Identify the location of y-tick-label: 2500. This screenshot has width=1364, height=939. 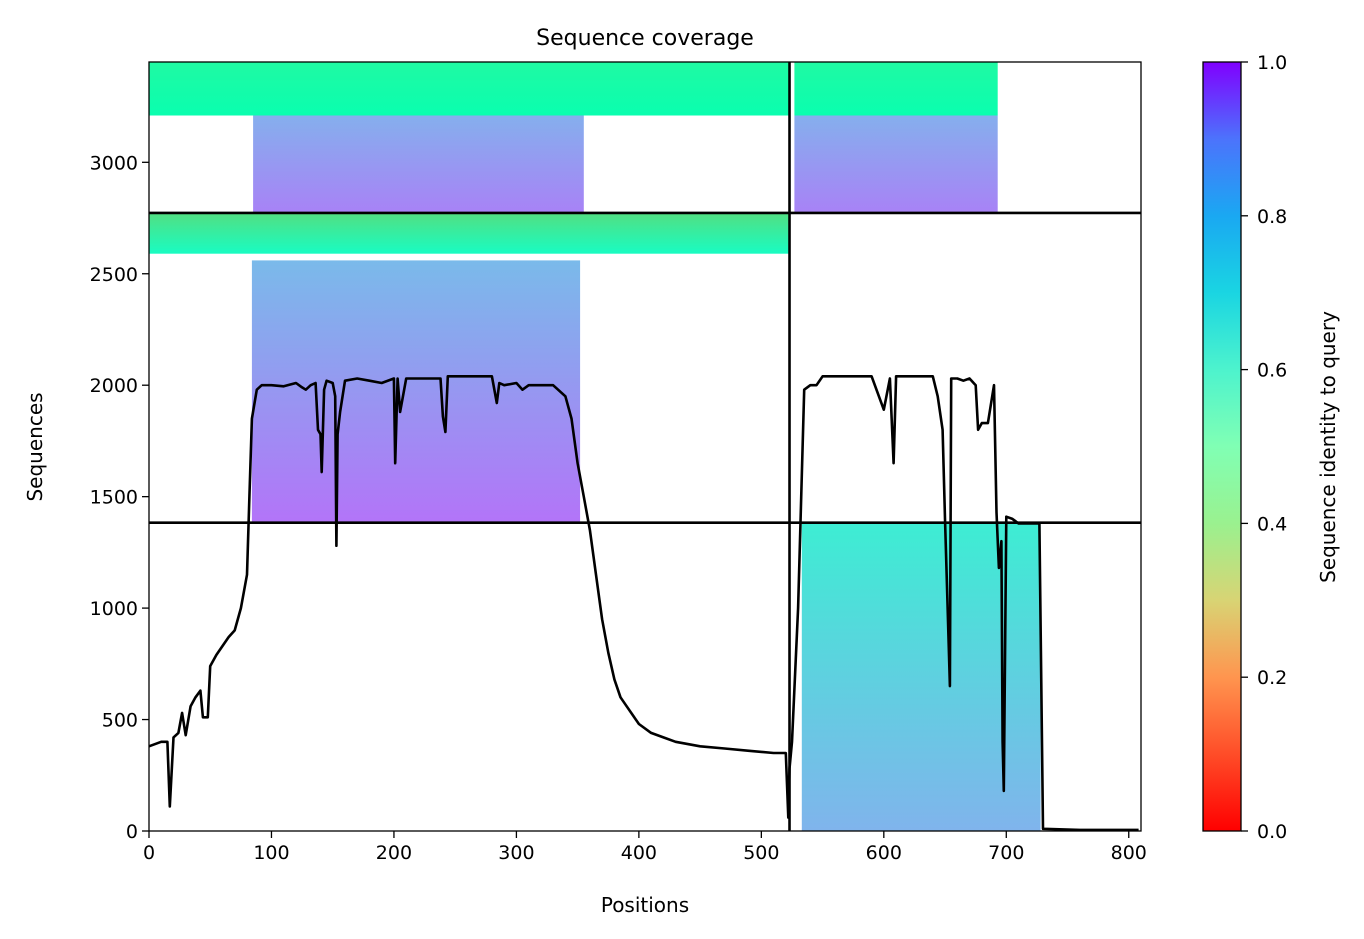
(114, 275).